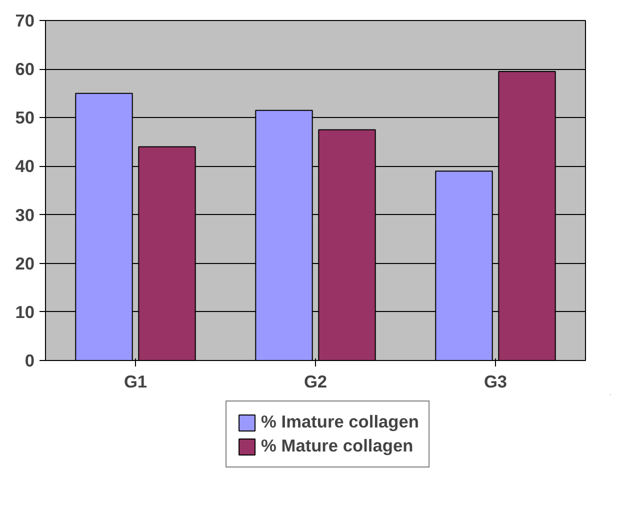 The height and width of the screenshot is (527, 643). What do you see at coordinates (496, 382) in the screenshot?
I see `x-tick-label: G3` at bounding box center [496, 382].